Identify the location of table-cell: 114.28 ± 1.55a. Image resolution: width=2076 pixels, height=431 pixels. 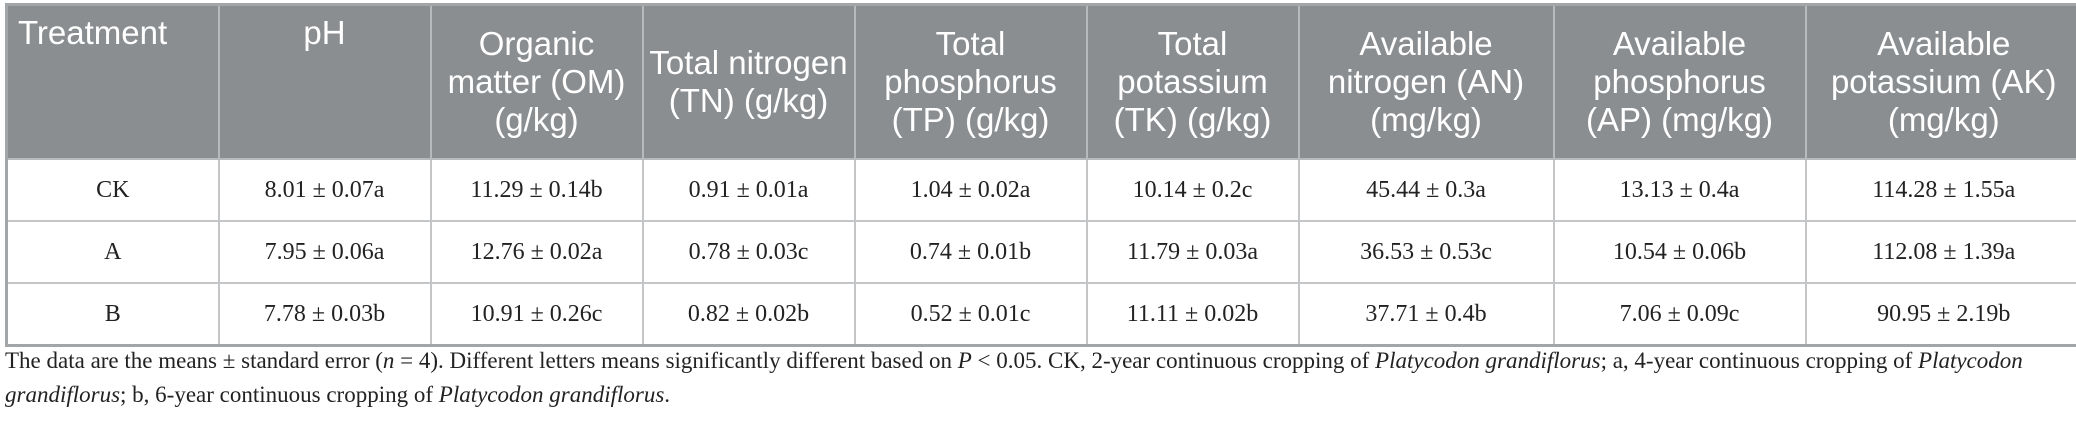
(1940, 190).